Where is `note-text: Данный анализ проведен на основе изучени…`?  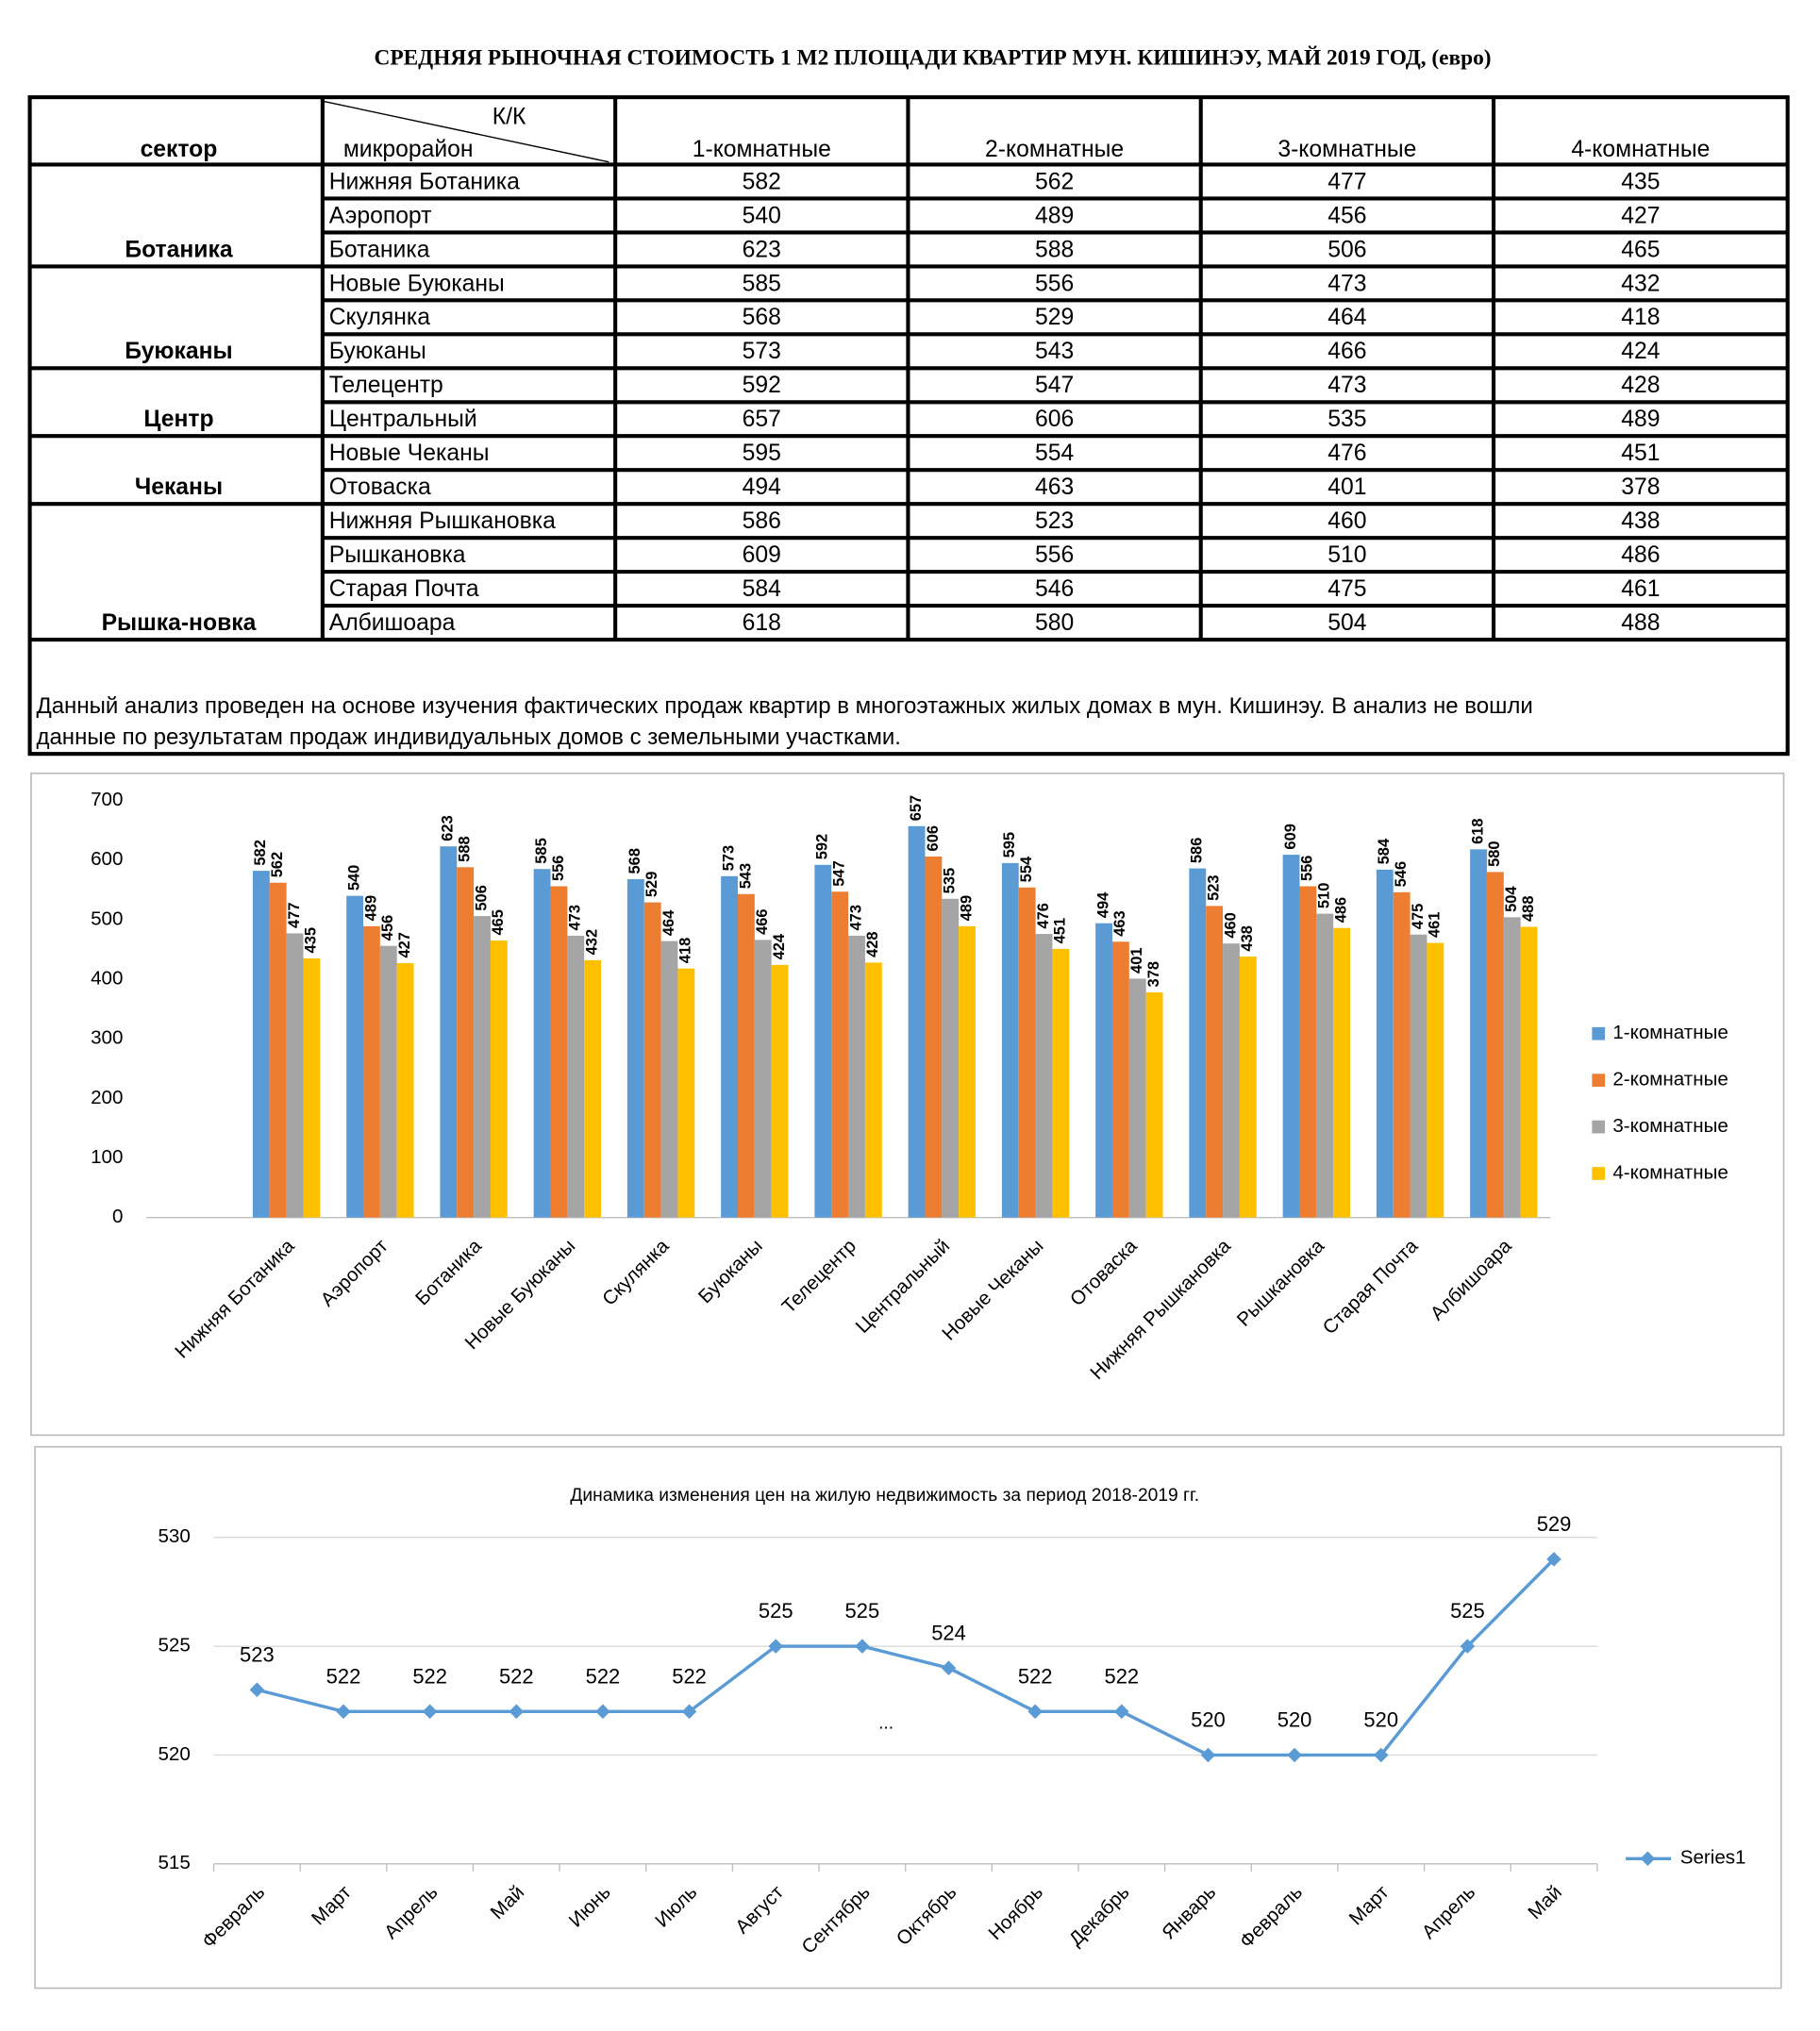 note-text: Данный анализ проведен на основе изучени… is located at coordinates (784, 706).